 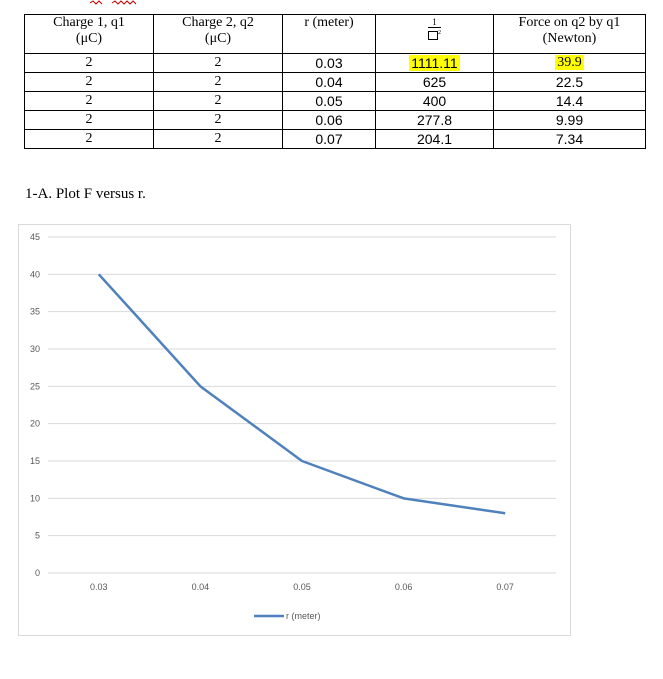 I want to click on x-tick-label: 0.07, so click(x=505, y=587).